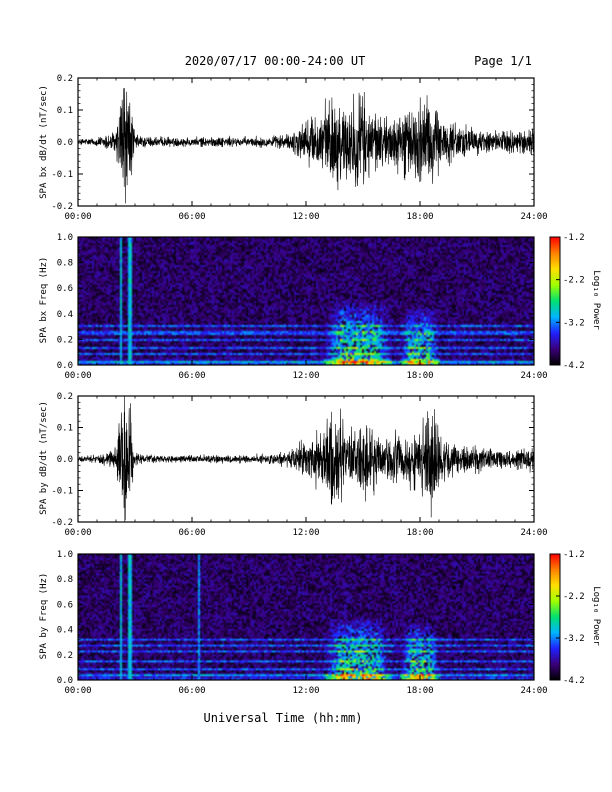 This screenshot has height=792, width=612. Describe the element at coordinates (275, 61) in the screenshot. I see `figure-title: 2020/07/17 00:00-24:00 UT` at that location.